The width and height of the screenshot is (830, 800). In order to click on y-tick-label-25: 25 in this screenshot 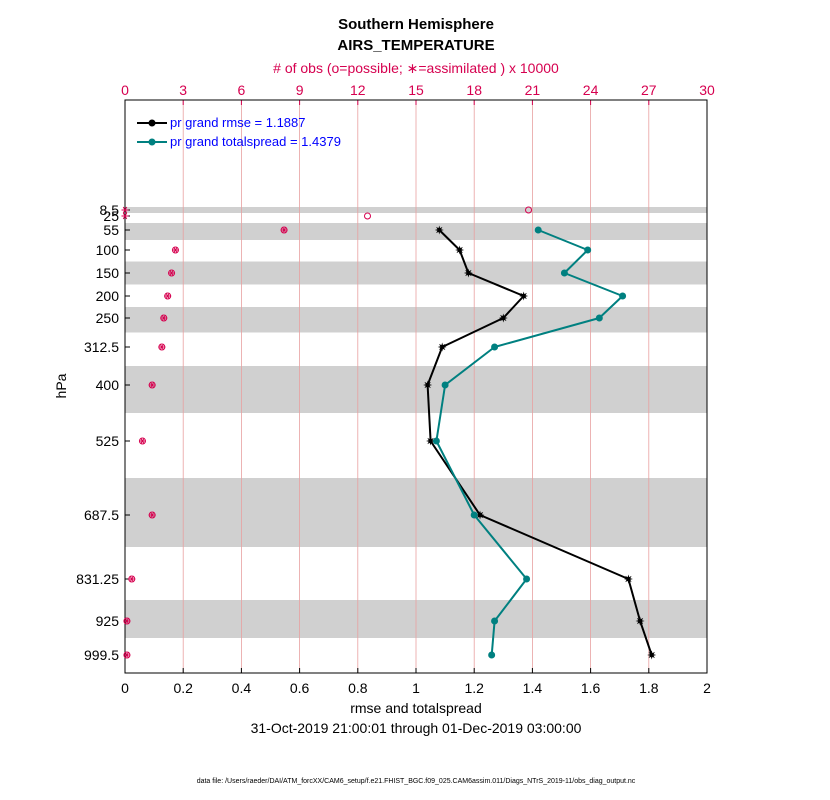, I will do `click(111, 216)`.